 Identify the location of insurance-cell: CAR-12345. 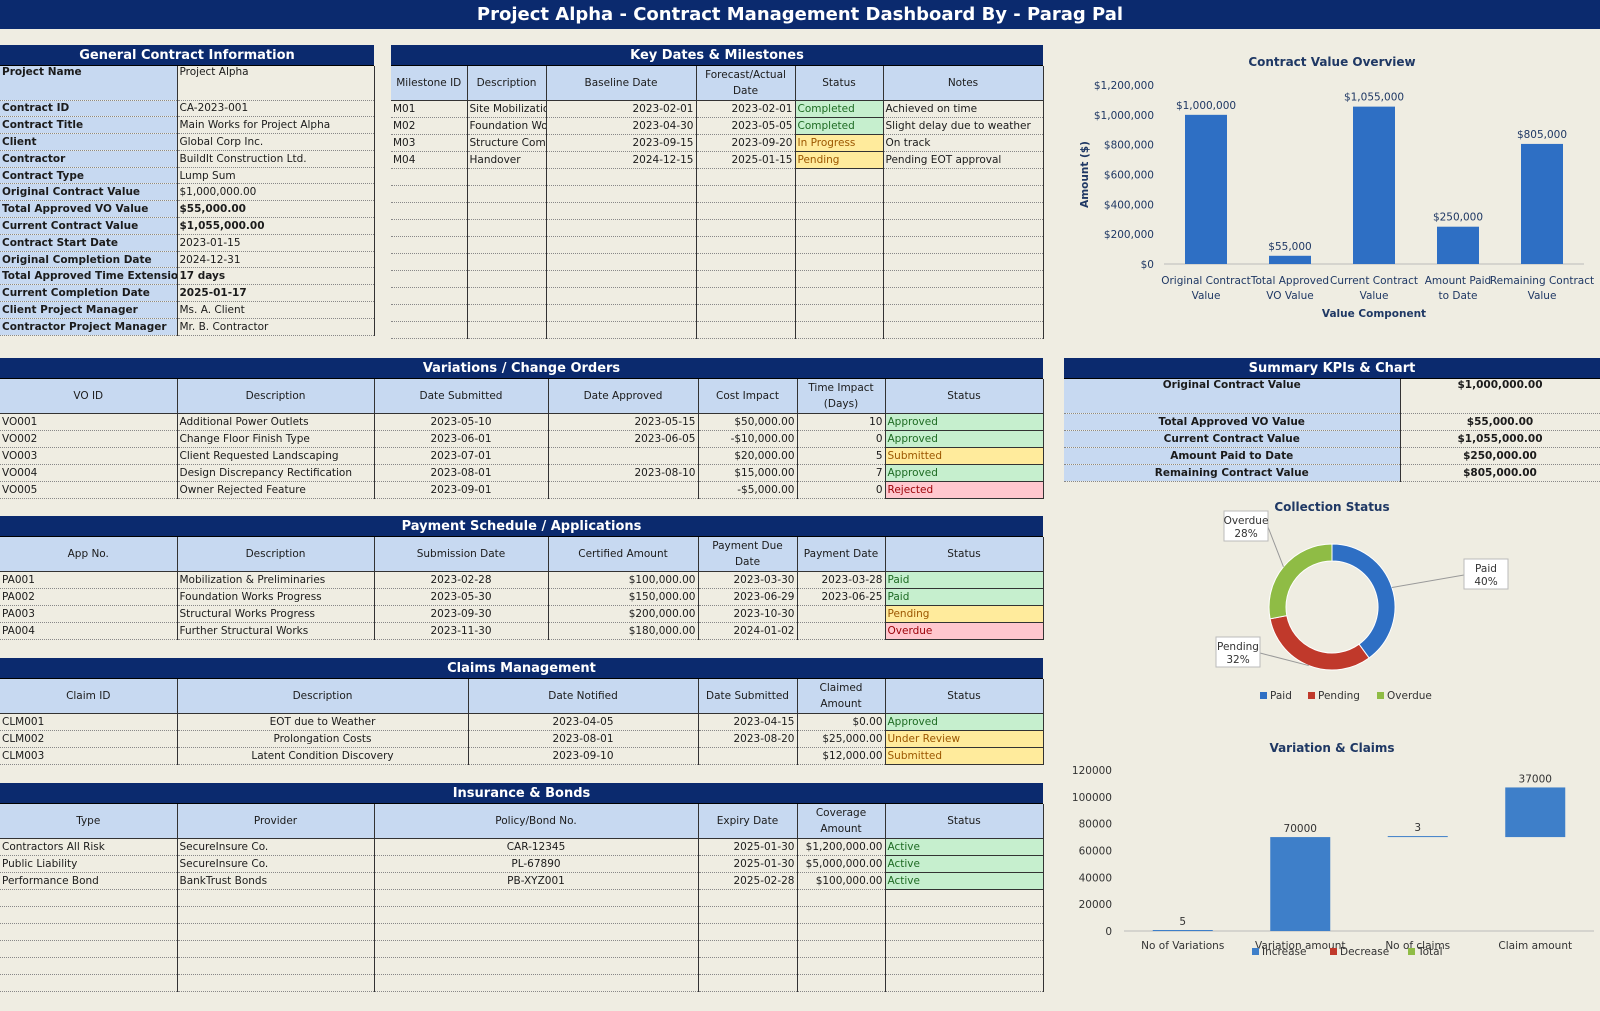
(536, 847).